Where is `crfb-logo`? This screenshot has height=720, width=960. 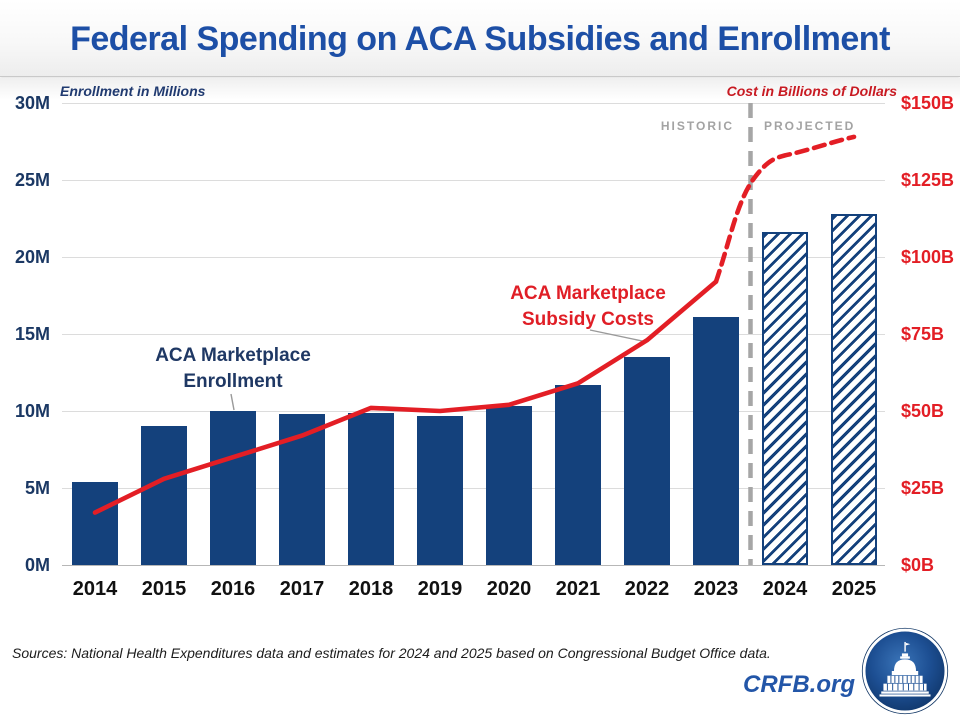 crfb-logo is located at coordinates (905, 671).